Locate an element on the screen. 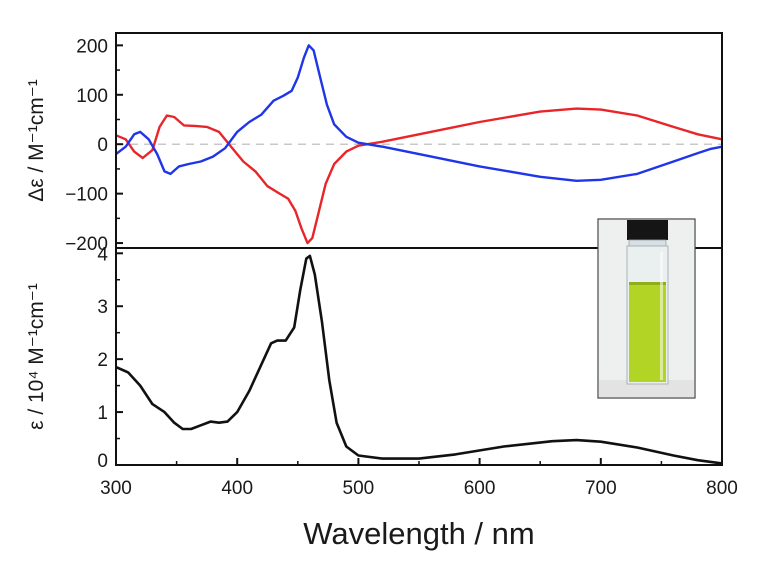  absorption-y-axis-label: ε / 10⁴ M⁻¹cm⁻¹ is located at coordinates (36, 356).